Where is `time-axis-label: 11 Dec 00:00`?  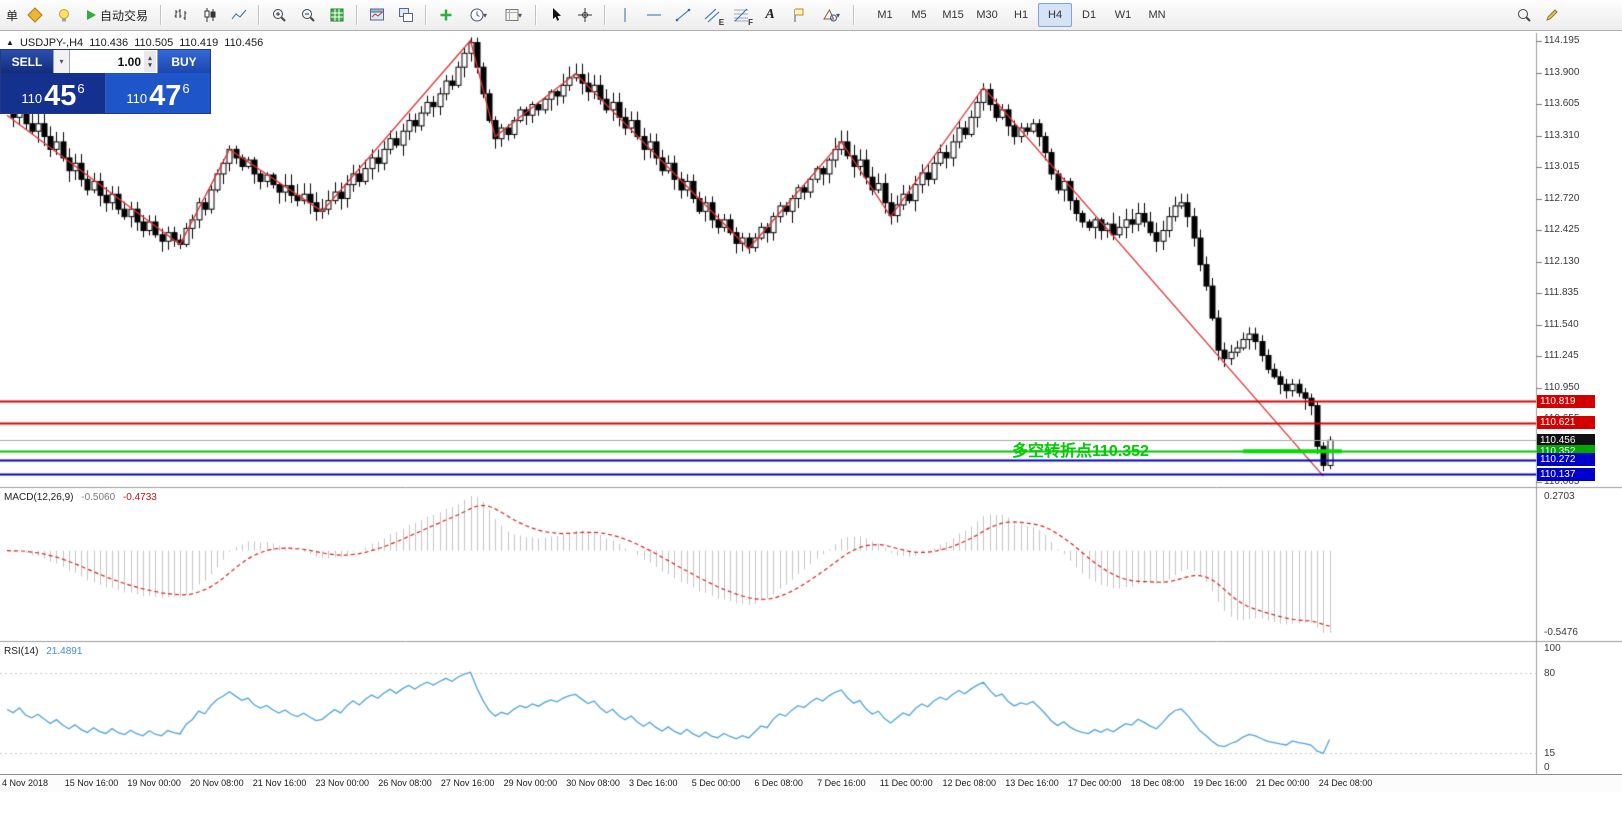 time-axis-label: 11 Dec 00:00 is located at coordinates (906, 783).